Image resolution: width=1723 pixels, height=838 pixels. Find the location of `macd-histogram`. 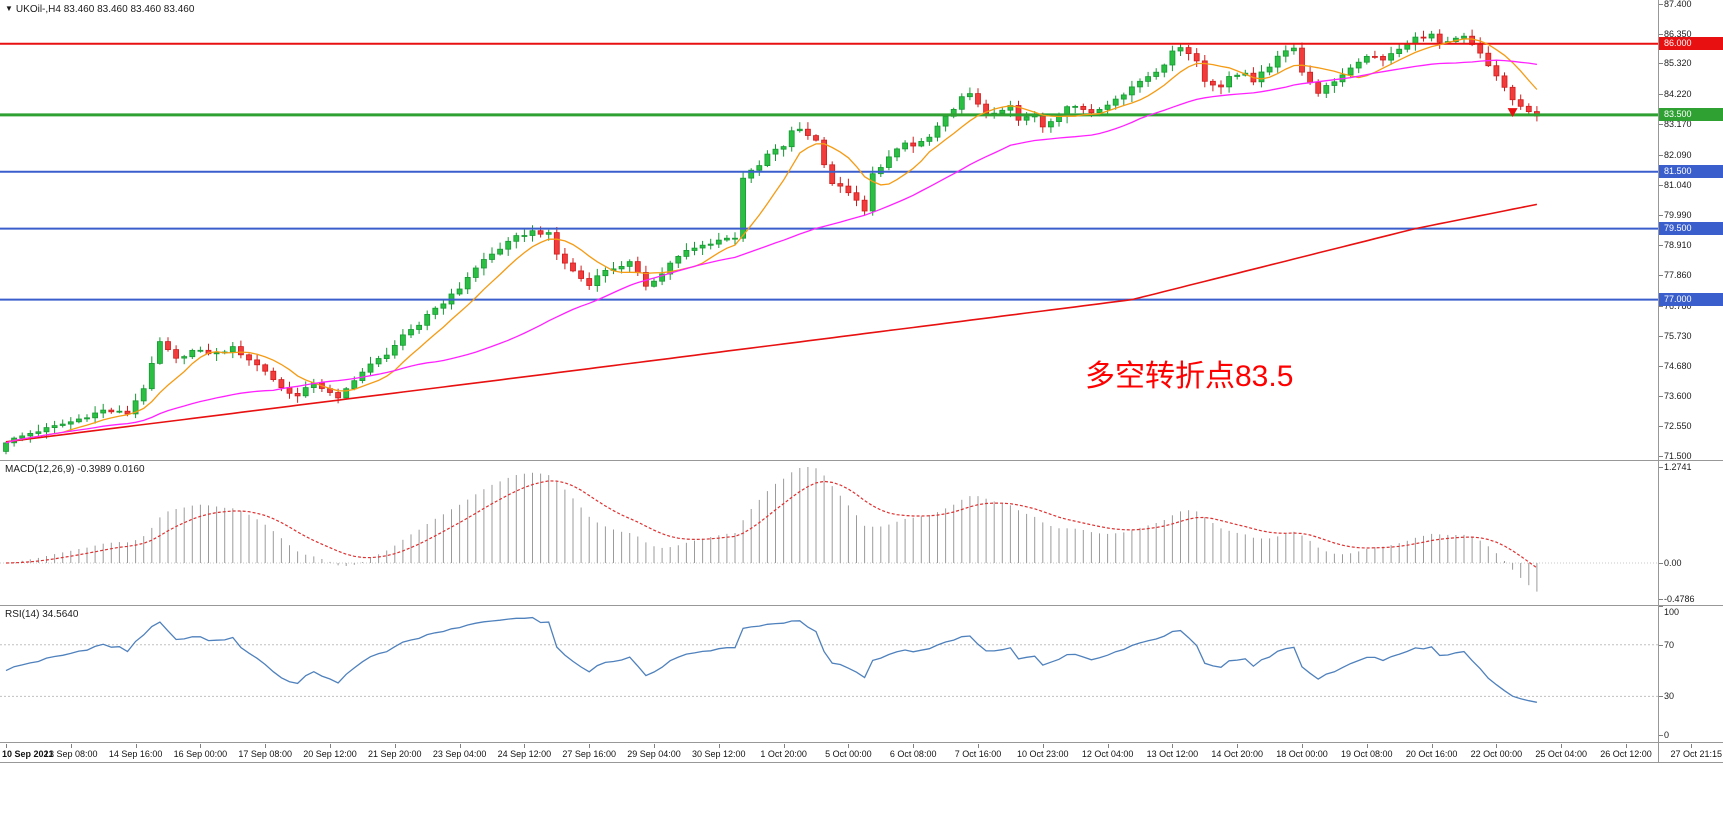

macd-histogram is located at coordinates (775, 529).